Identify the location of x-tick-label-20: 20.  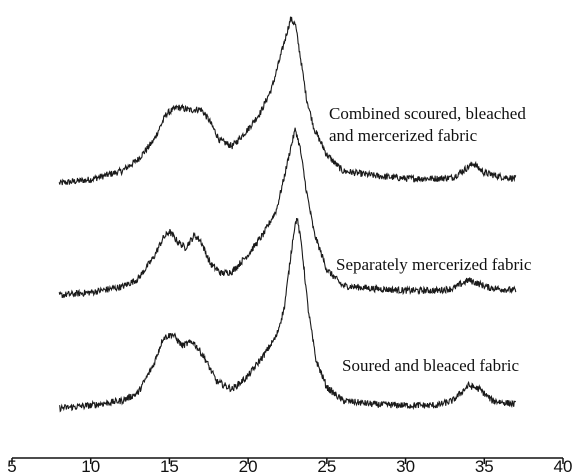
(248, 466).